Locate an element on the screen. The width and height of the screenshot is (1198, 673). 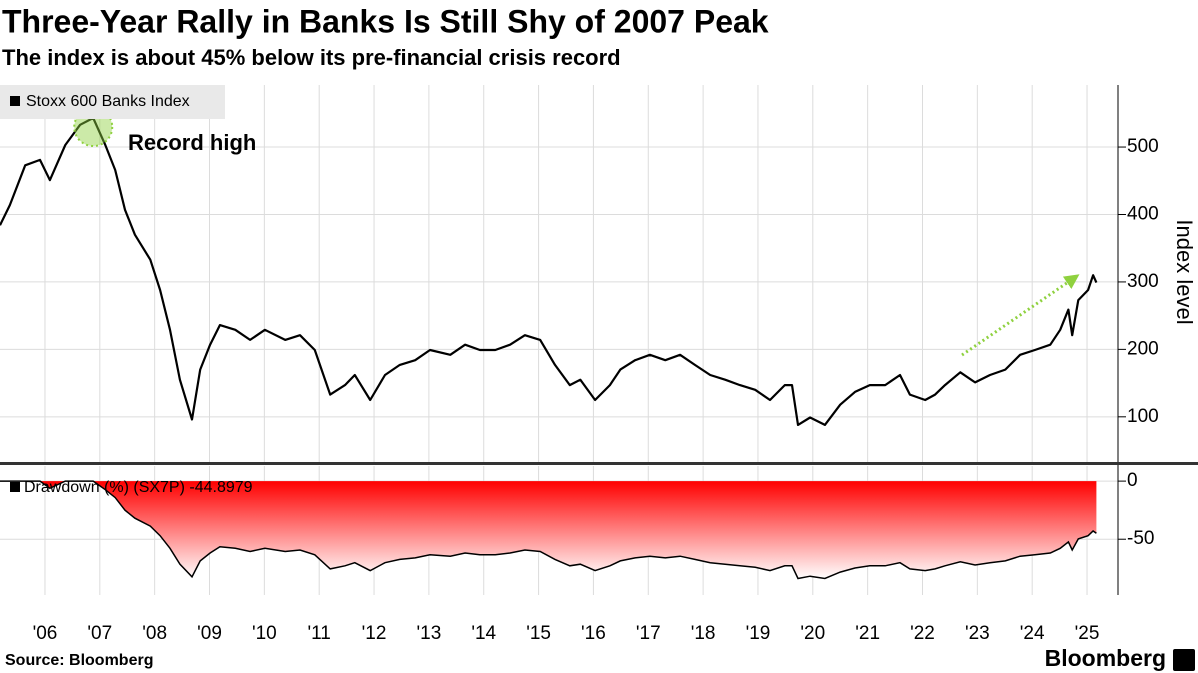
y-tick-label: 400 is located at coordinates (1143, 214).